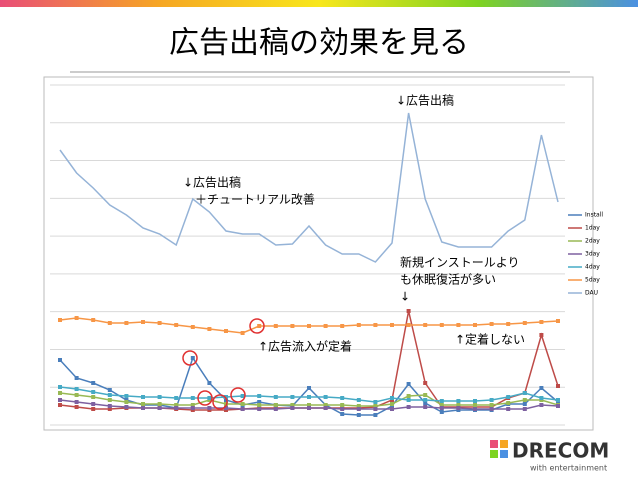 This screenshot has height=483, width=638. What do you see at coordinates (592, 241) in the screenshot?
I see `legend-label: 2day` at bounding box center [592, 241].